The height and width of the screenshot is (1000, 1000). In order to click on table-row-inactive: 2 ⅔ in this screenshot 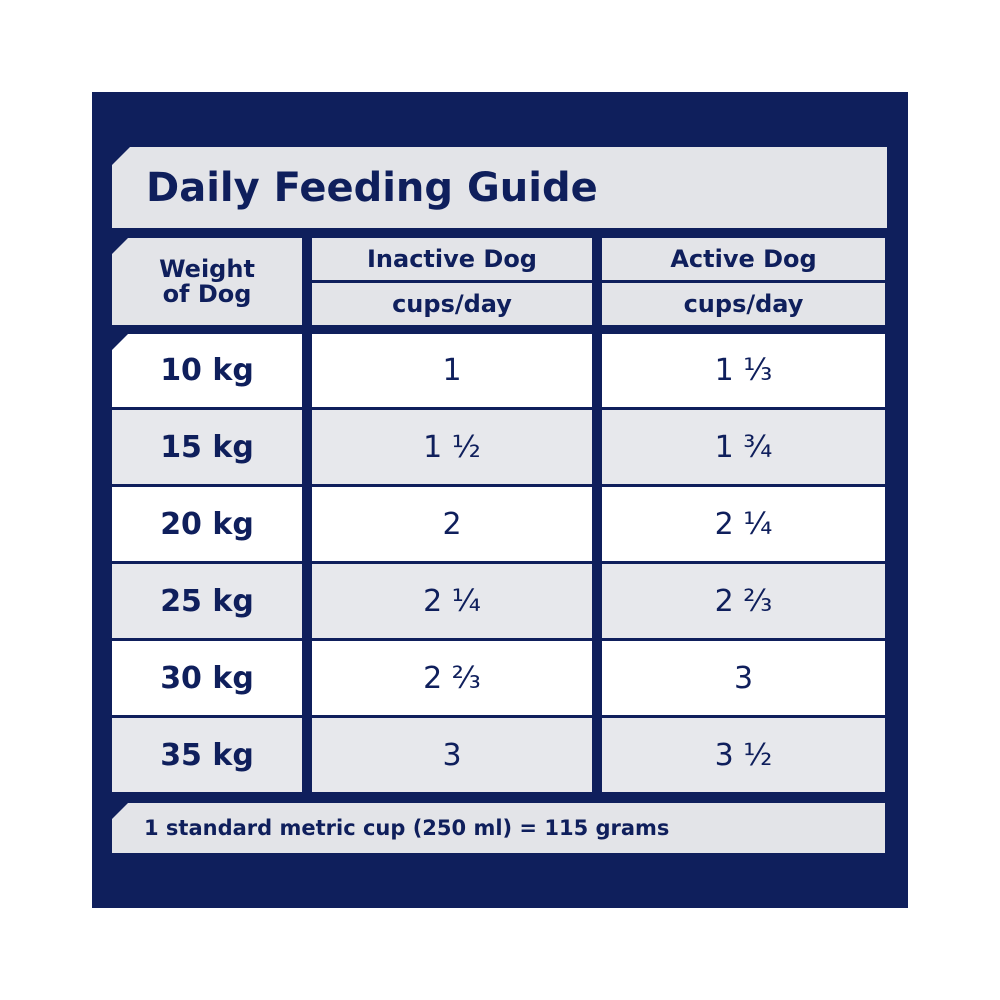, I will do `click(452, 678)`.